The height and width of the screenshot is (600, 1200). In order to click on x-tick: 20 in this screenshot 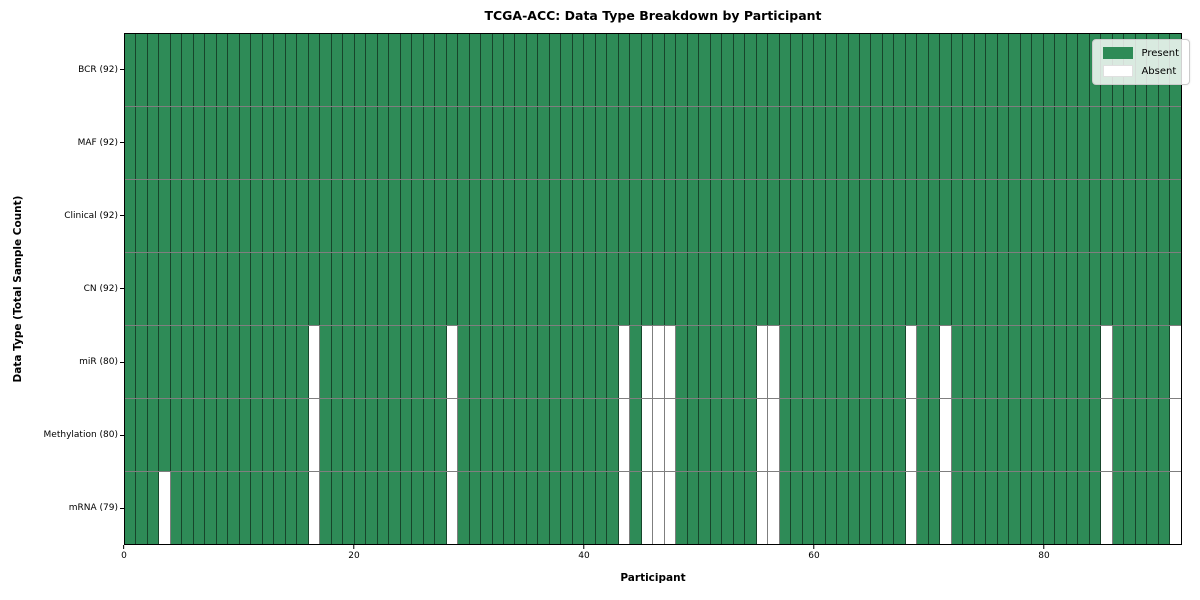, I will do `click(354, 553)`.